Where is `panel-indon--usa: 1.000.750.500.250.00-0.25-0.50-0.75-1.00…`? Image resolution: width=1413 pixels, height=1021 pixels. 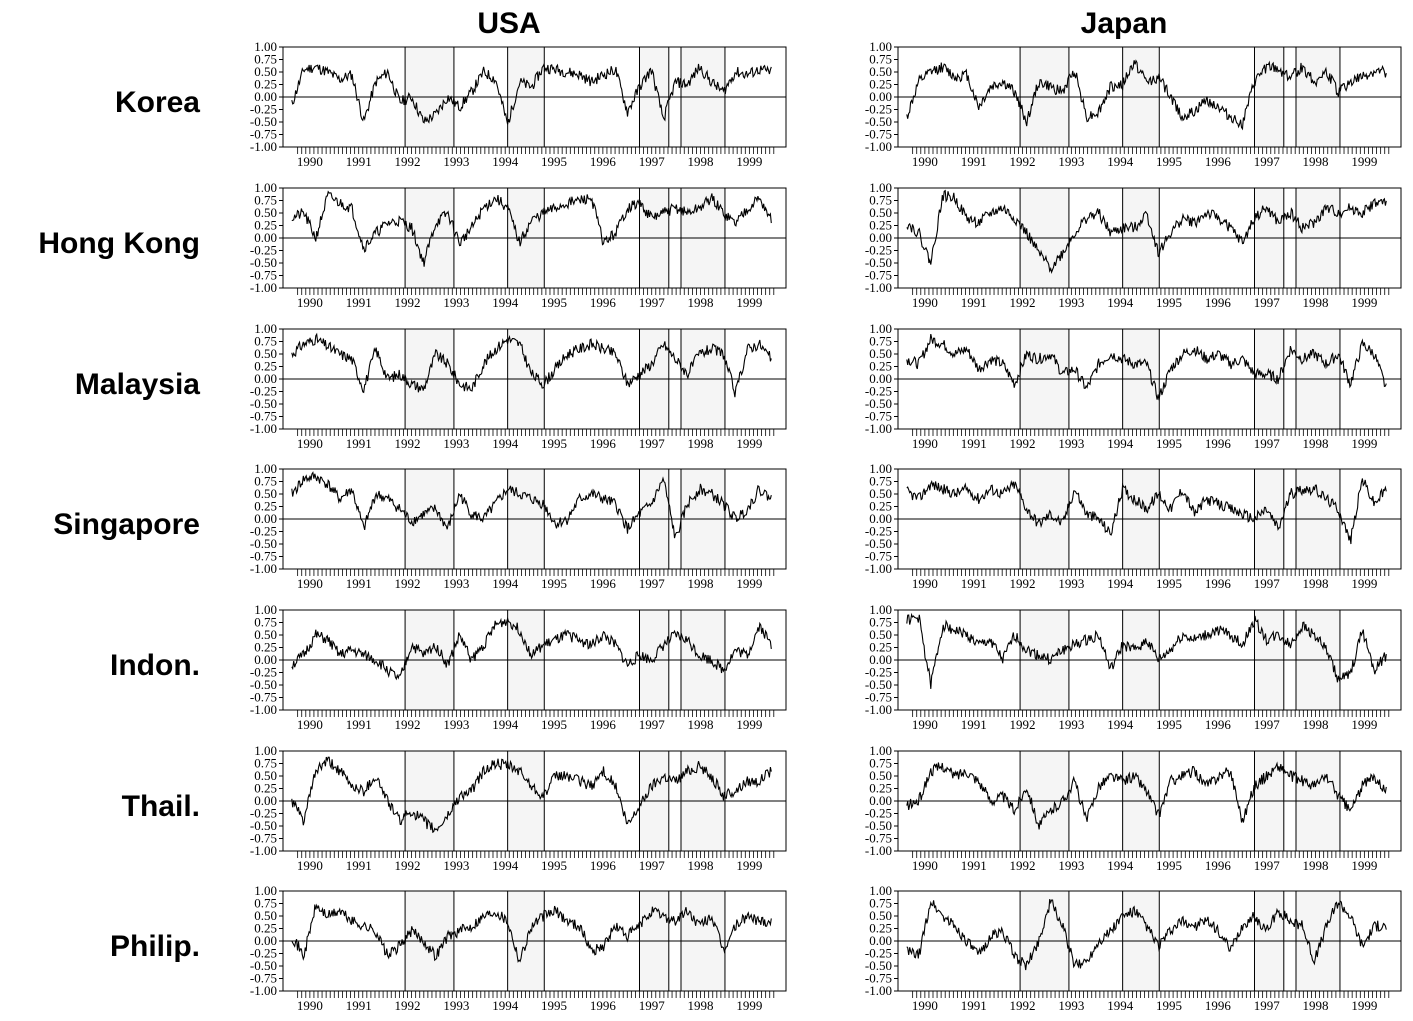
panel-indon--usa: 1.000.750.500.250.00-0.25-0.50-0.75-1.00… is located at coordinates (518, 667).